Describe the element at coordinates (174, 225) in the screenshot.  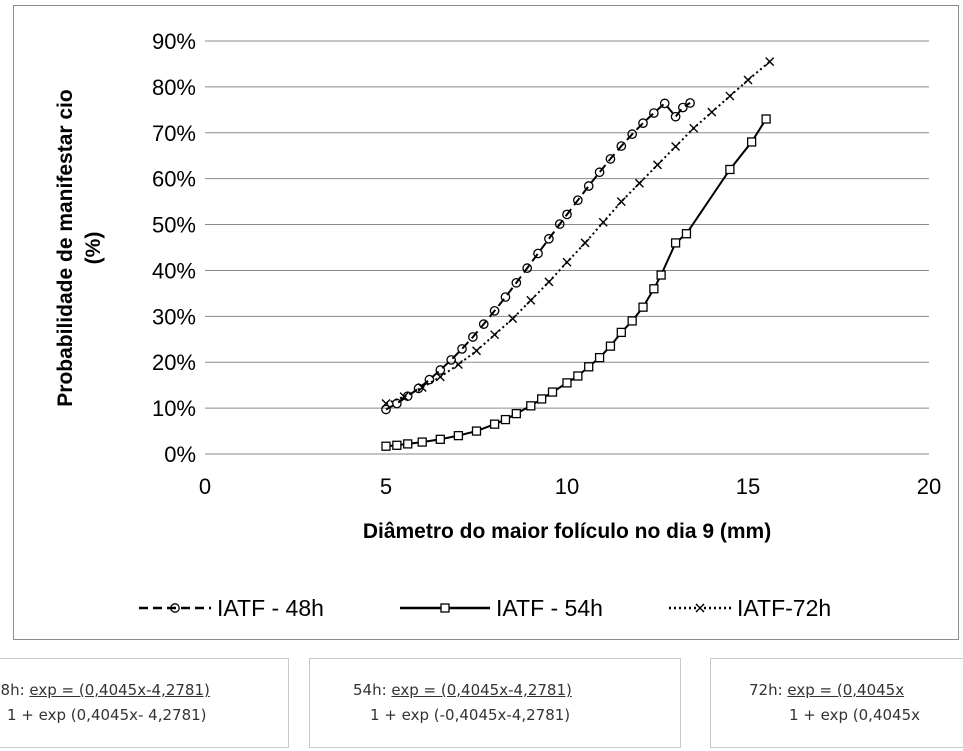
I see `y-tick-label: 50%` at that location.